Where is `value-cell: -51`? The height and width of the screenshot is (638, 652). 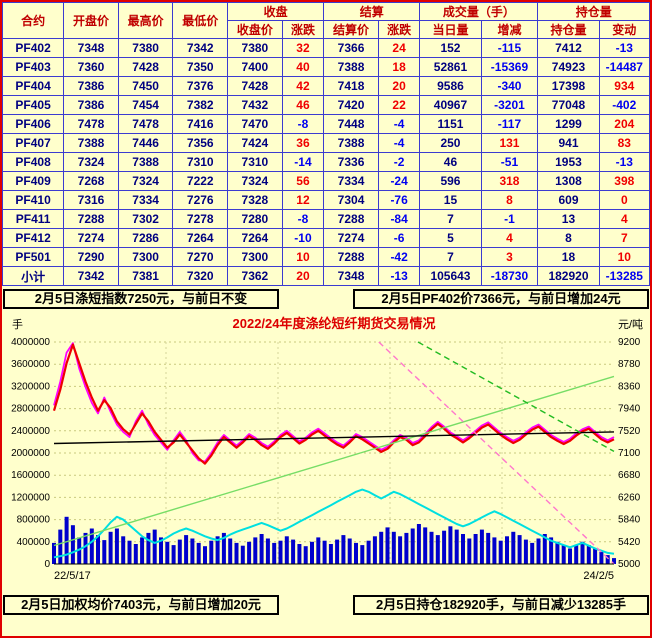
value-cell: -51 is located at coordinates (509, 162).